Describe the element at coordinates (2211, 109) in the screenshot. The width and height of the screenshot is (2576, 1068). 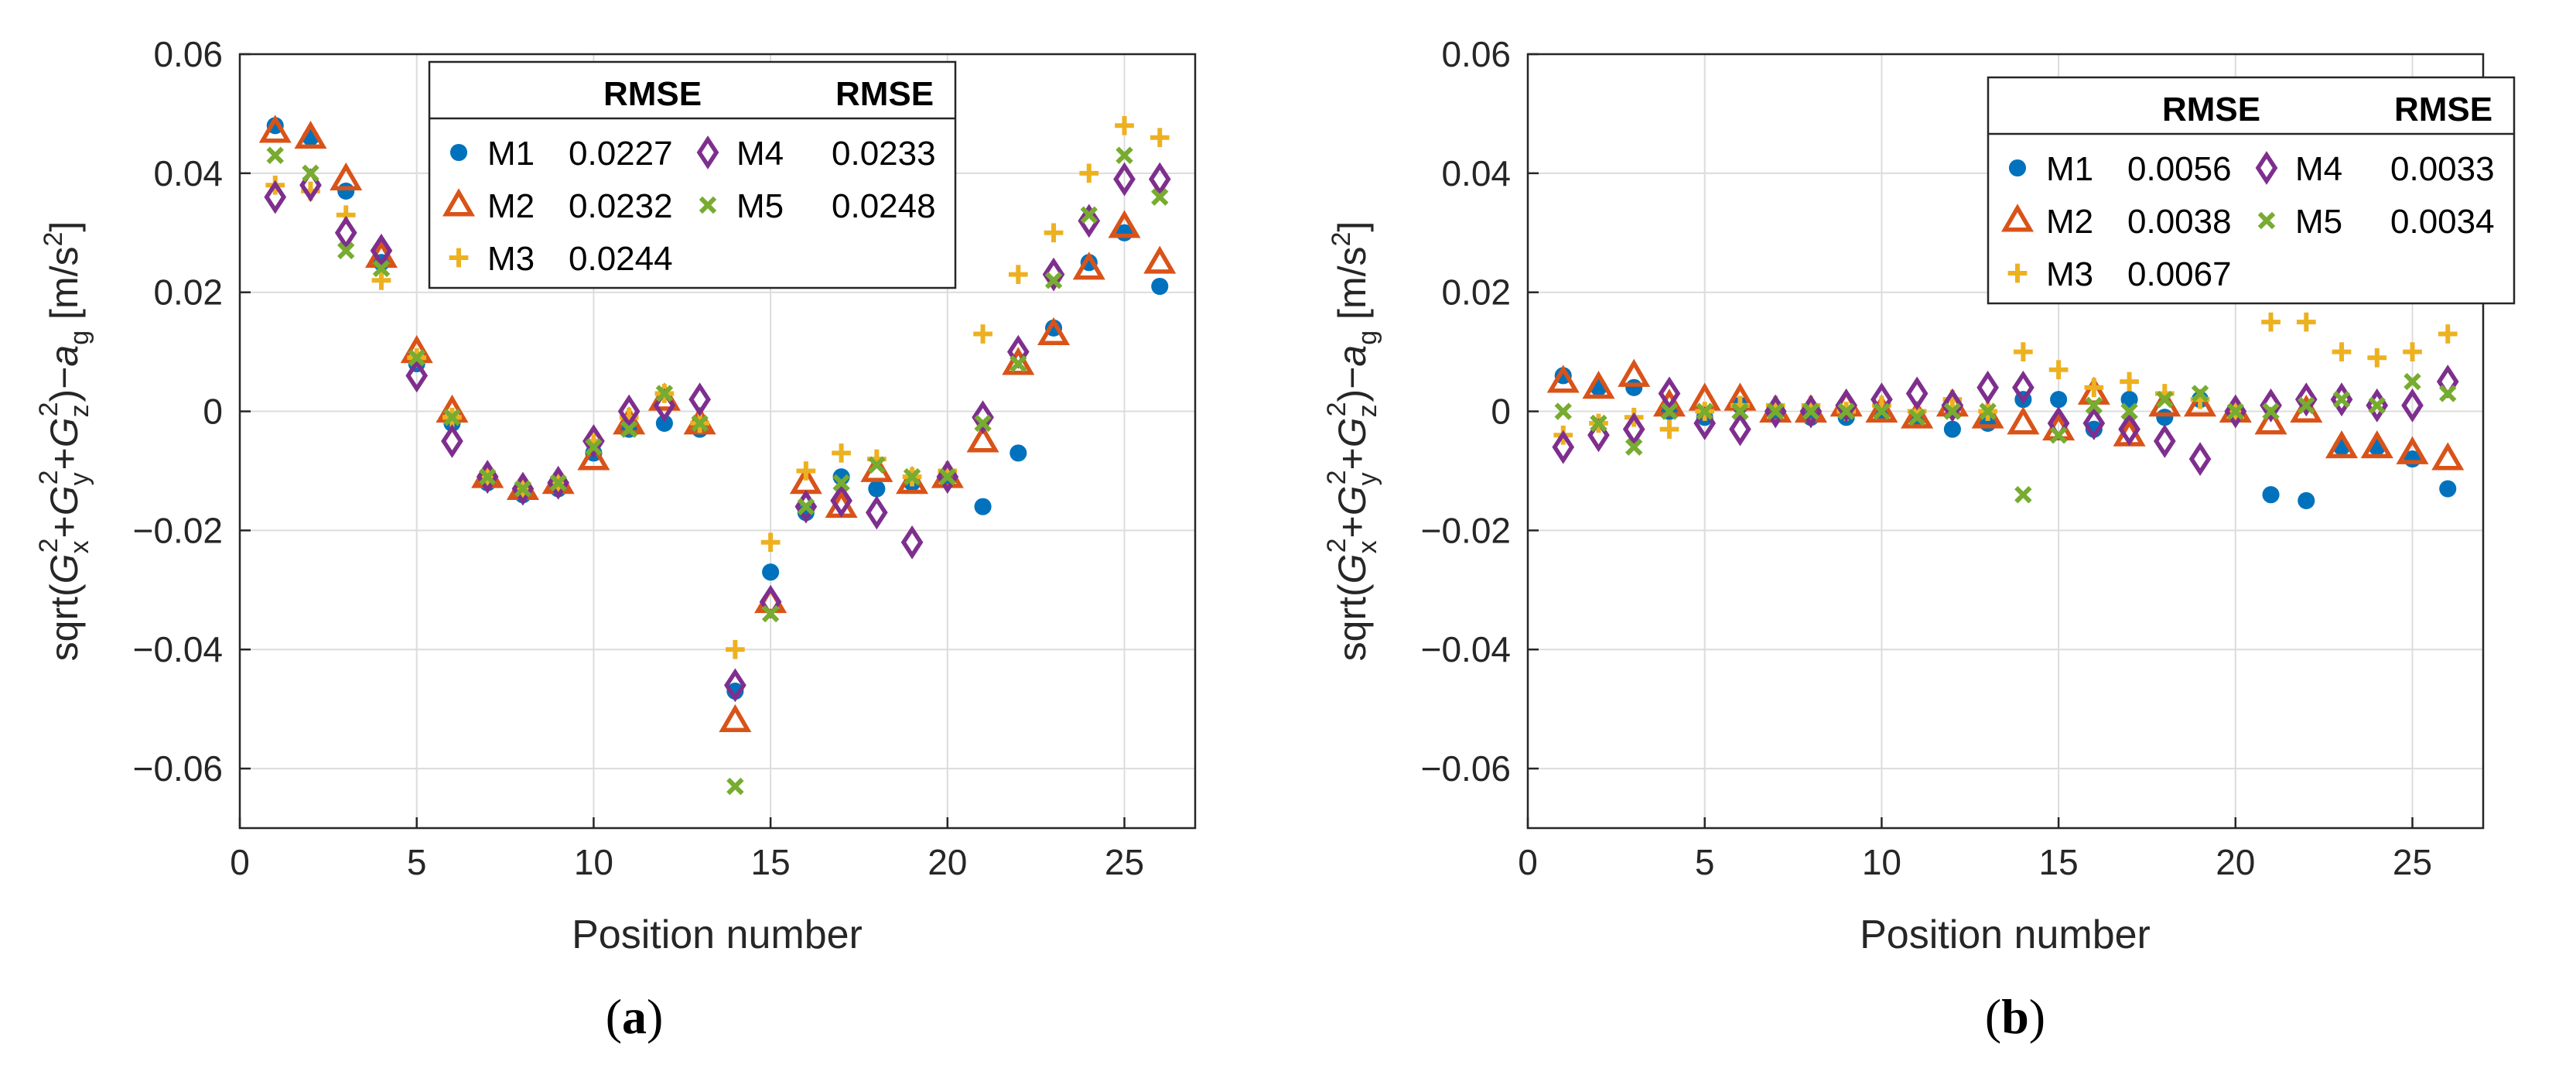
I see `legend-header-rmse-1: RMSE` at that location.